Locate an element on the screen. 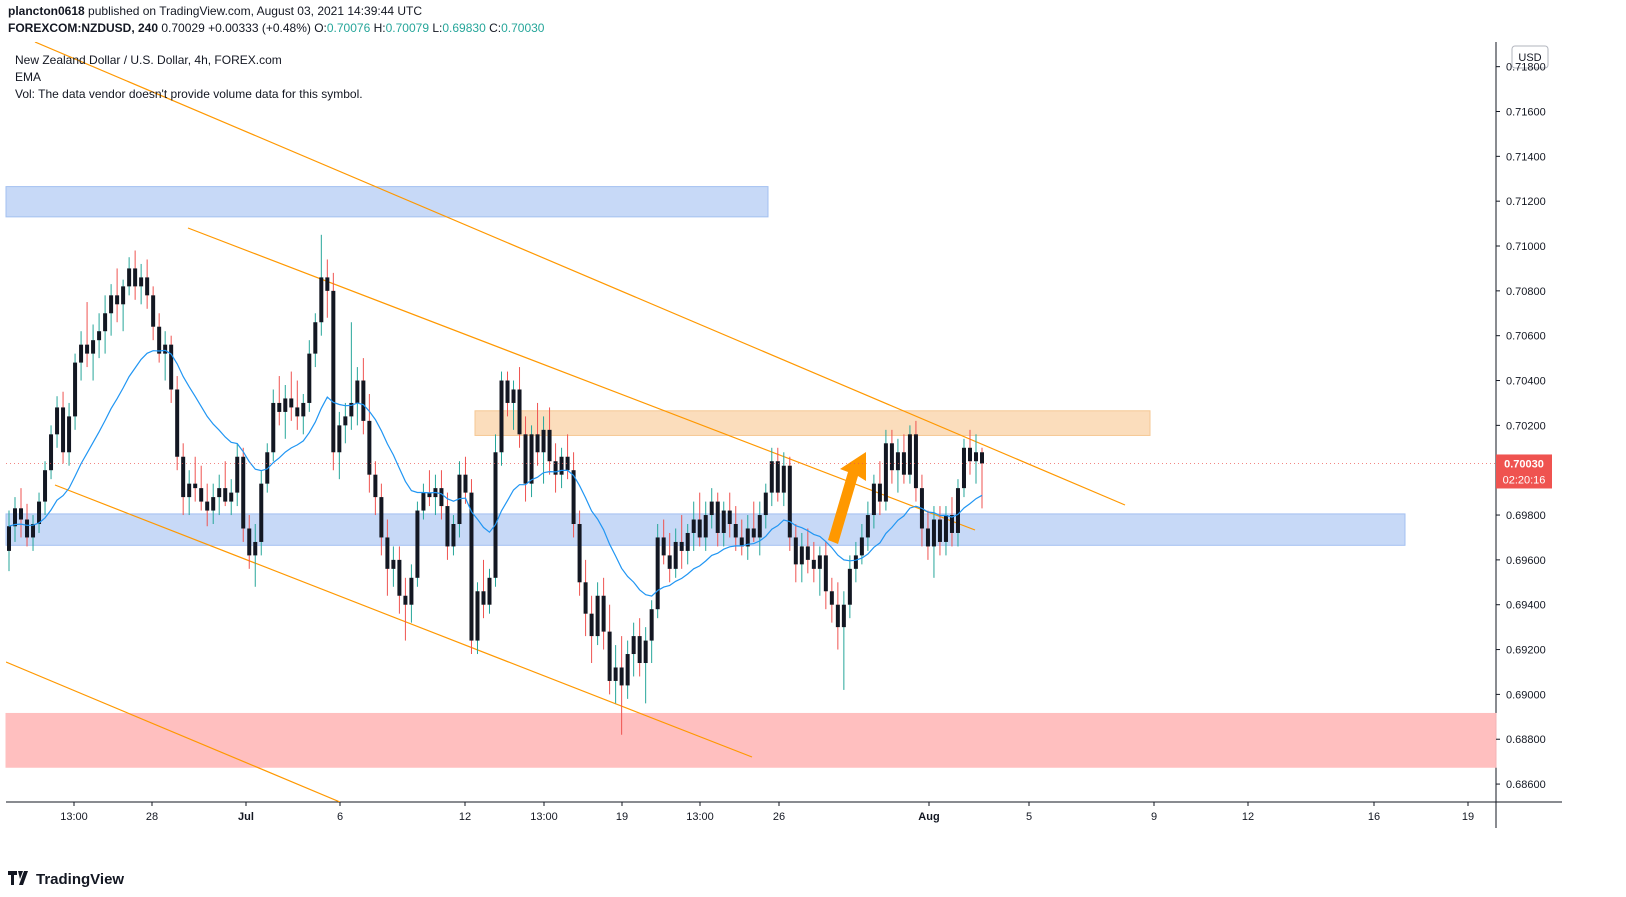  last-price: 0.70029 is located at coordinates (183, 28).